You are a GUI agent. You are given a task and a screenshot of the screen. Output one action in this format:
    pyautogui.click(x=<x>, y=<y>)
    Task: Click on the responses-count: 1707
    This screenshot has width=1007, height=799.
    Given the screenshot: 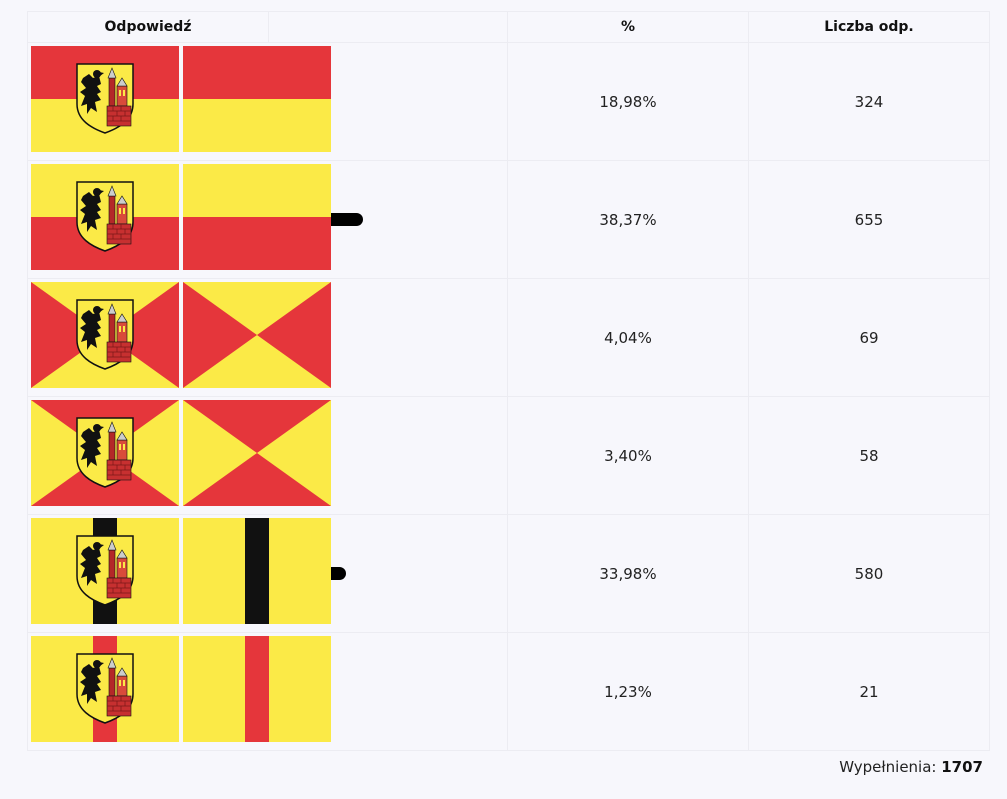 What is the action you would take?
    pyautogui.click(x=962, y=767)
    